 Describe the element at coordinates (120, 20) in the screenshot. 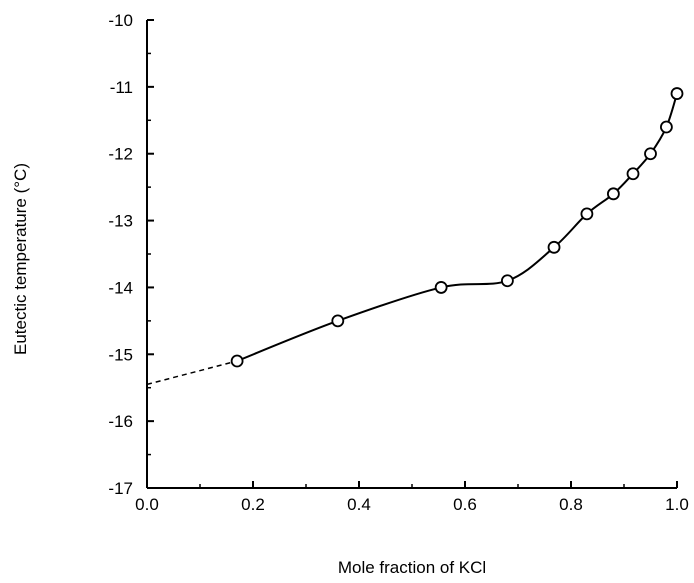

I see `y-tick-label: -10` at that location.